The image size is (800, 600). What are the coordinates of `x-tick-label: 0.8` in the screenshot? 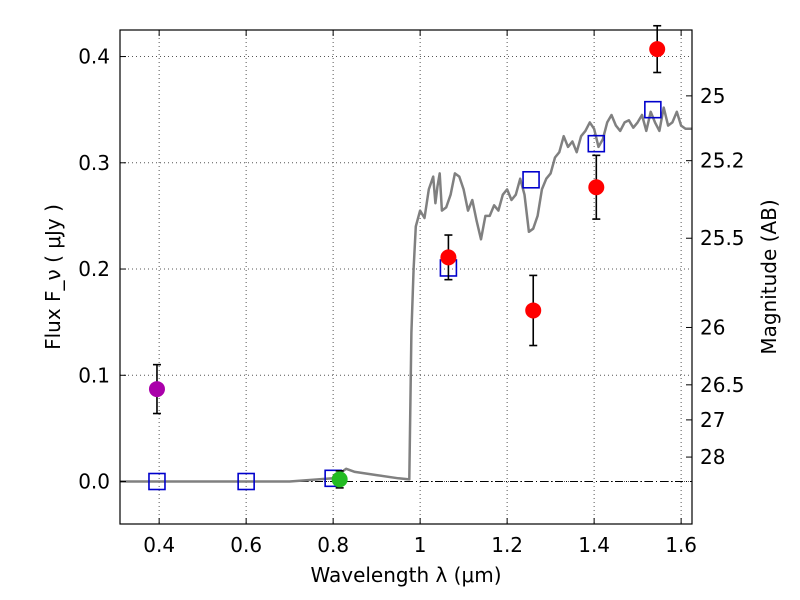 It's located at (333, 545).